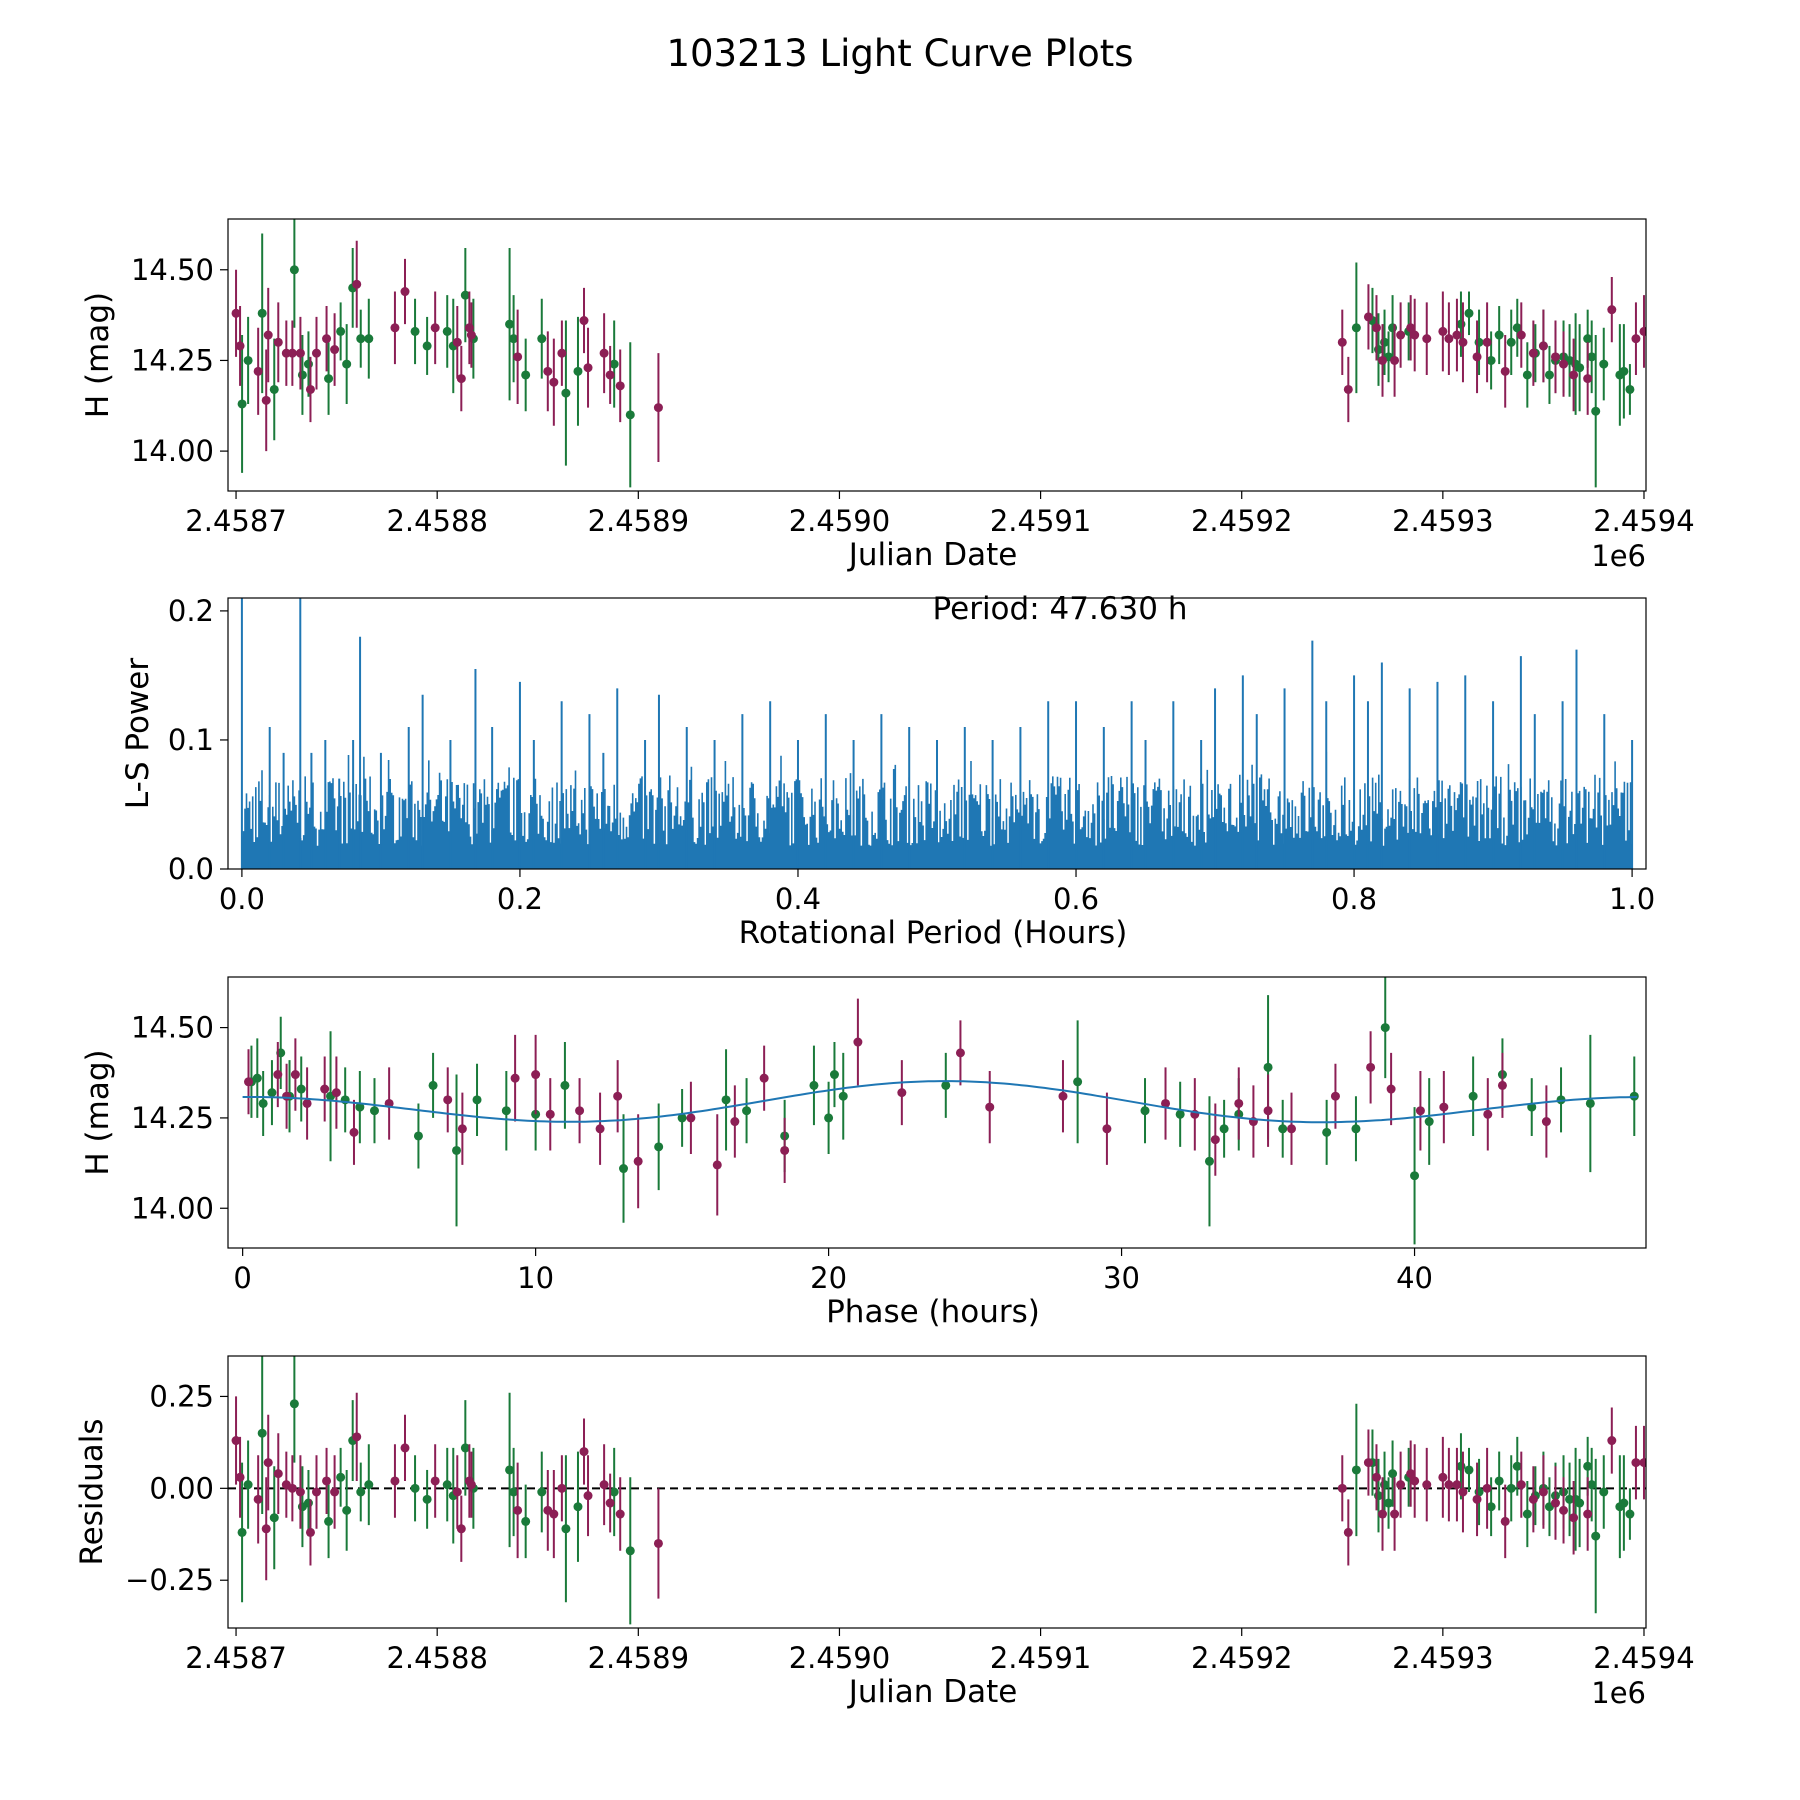 The height and width of the screenshot is (1800, 1800). I want to click on green-series, so click(936, 353).